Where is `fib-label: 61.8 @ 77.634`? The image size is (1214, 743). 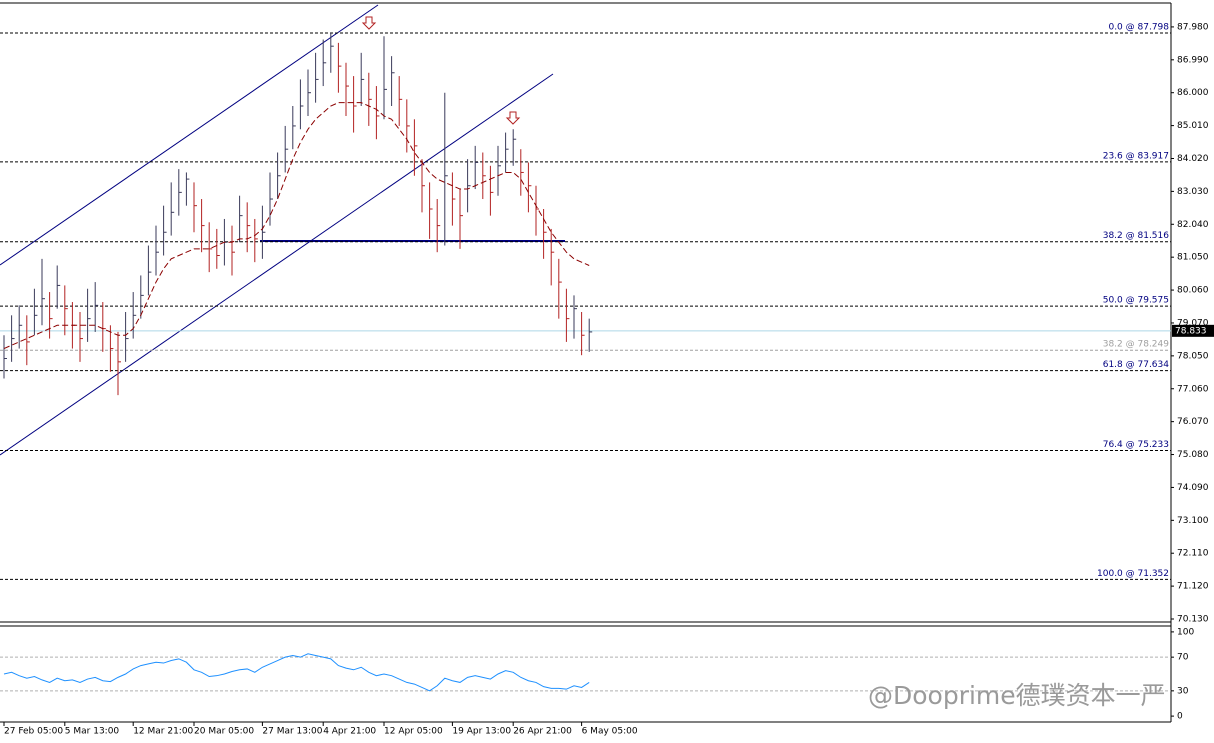 fib-label: 61.8 @ 77.634 is located at coordinates (1136, 365).